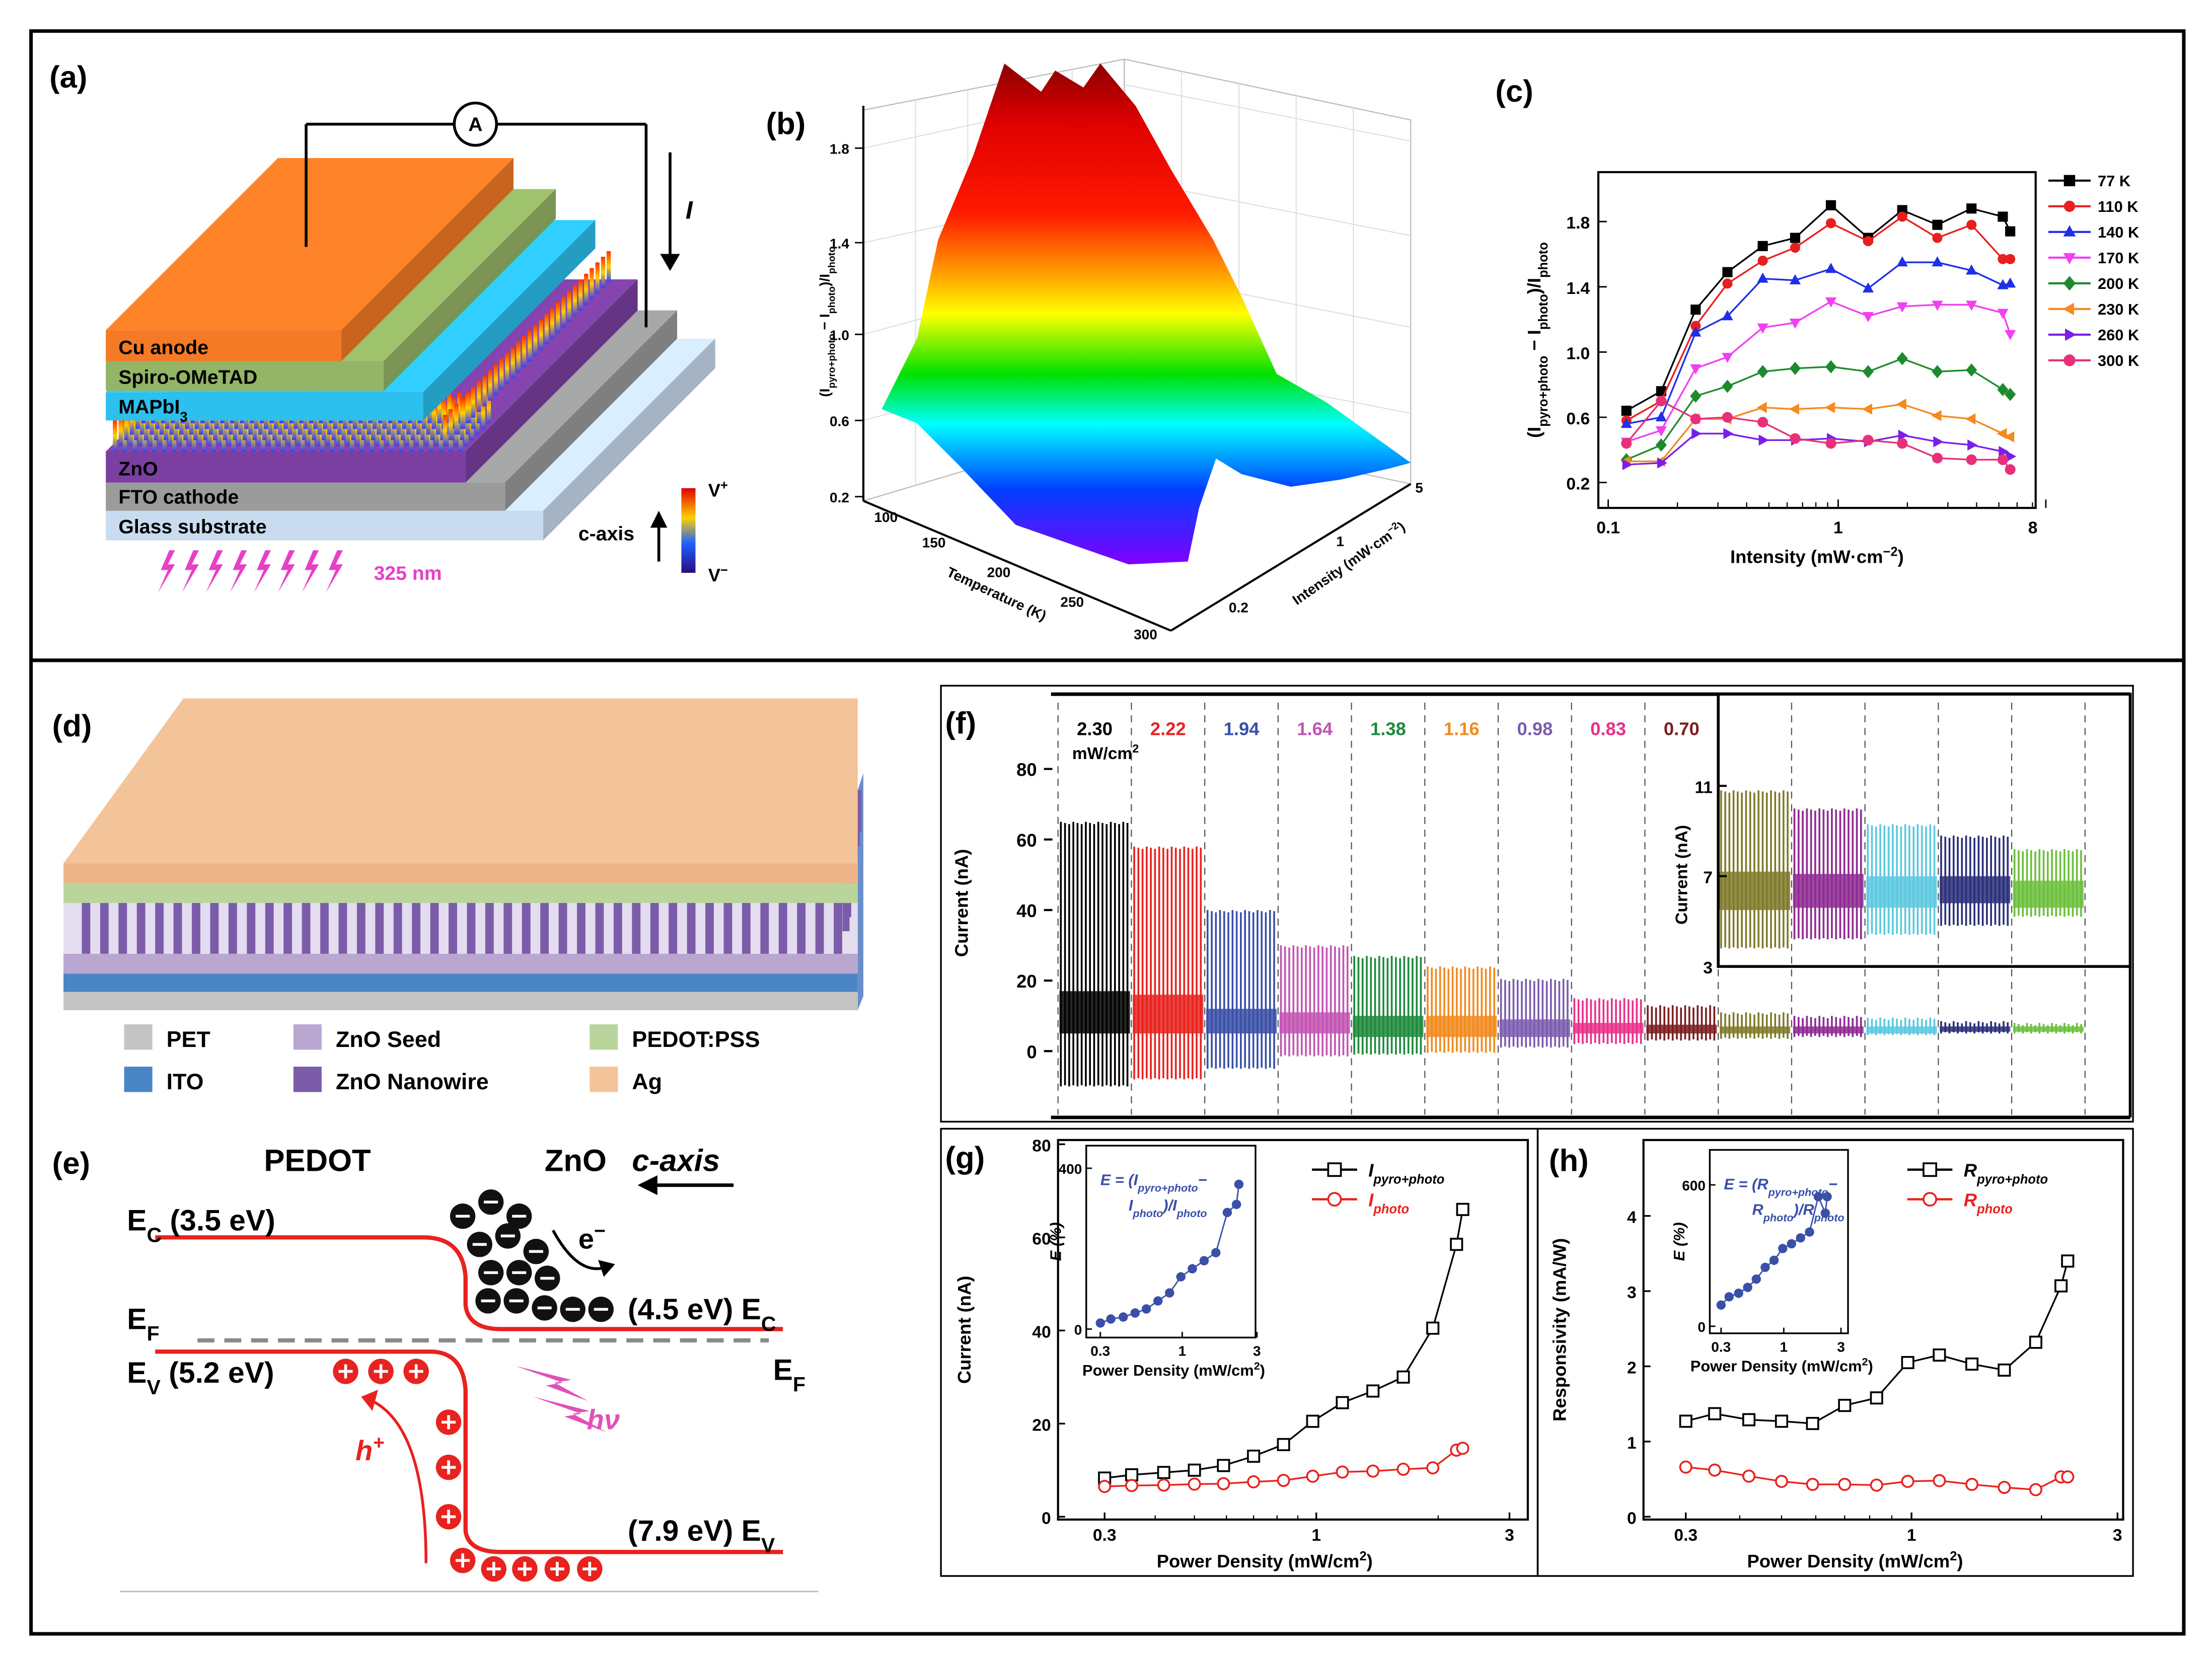 The height and width of the screenshot is (1655, 2212). I want to click on z-tick-label: 1.4, so click(839, 243).